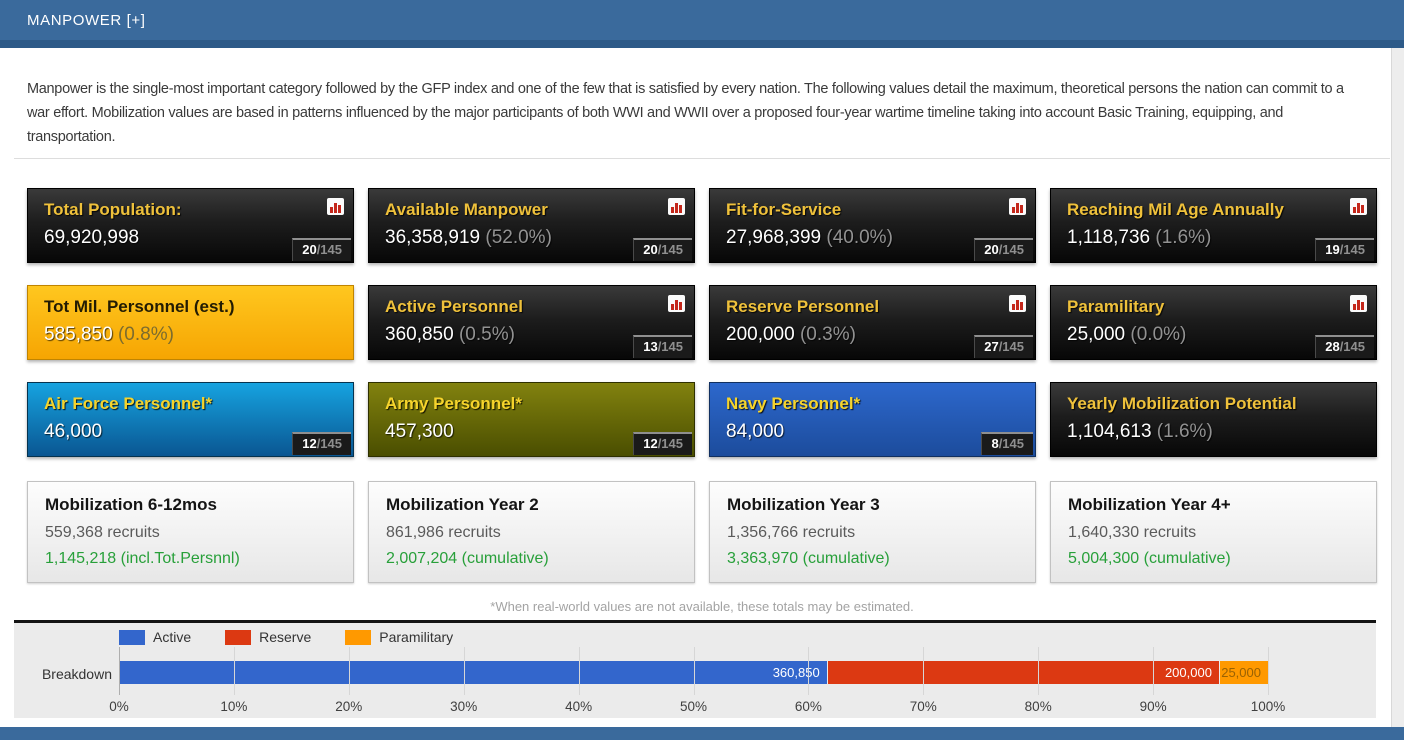  What do you see at coordinates (1038, 706) in the screenshot?
I see `x-tick-label: 80%` at bounding box center [1038, 706].